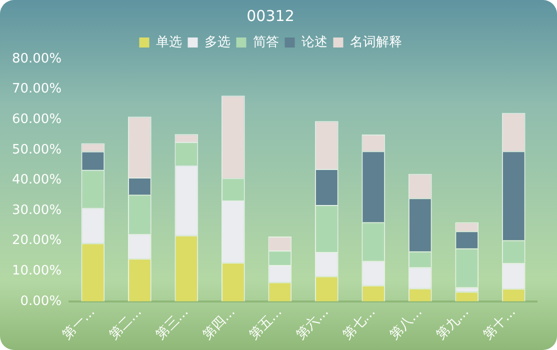  Describe the element at coordinates (37, 270) in the screenshot. I see `y-tick-label: 10.00%` at that location.